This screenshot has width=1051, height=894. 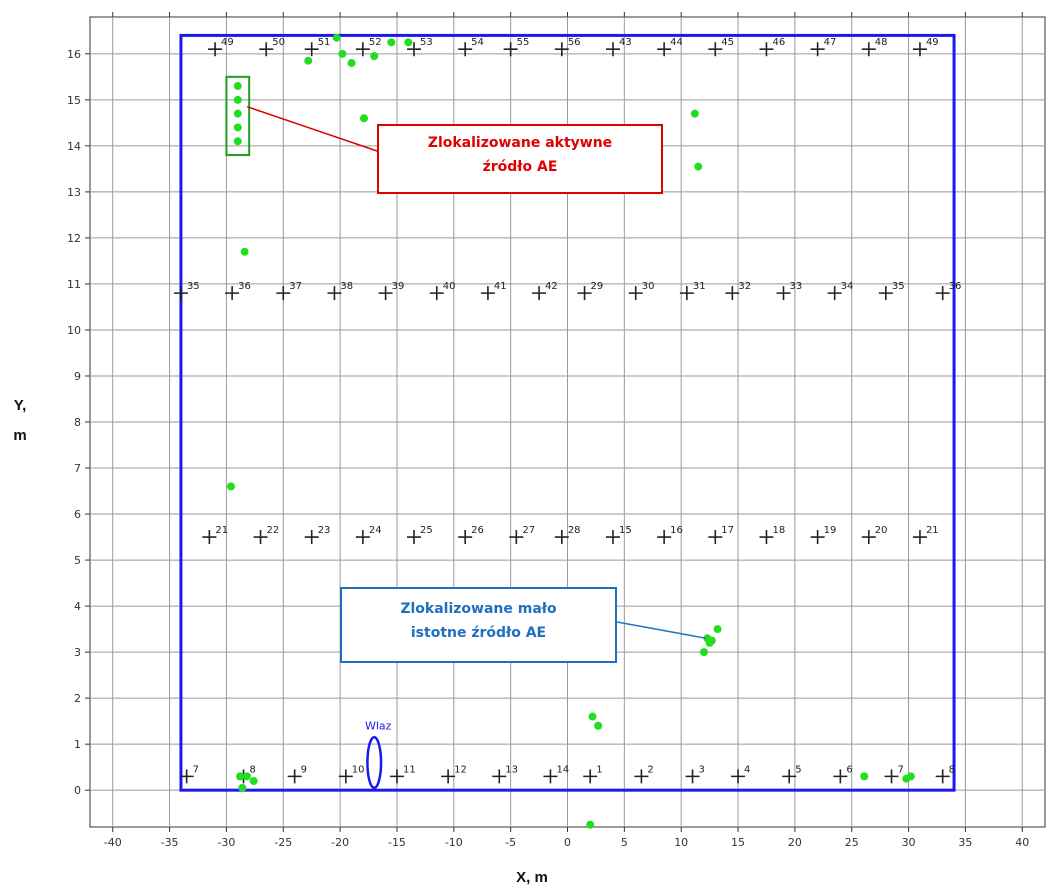 What do you see at coordinates (532, 877) in the screenshot?
I see `x-axis-title: X, m` at bounding box center [532, 877].